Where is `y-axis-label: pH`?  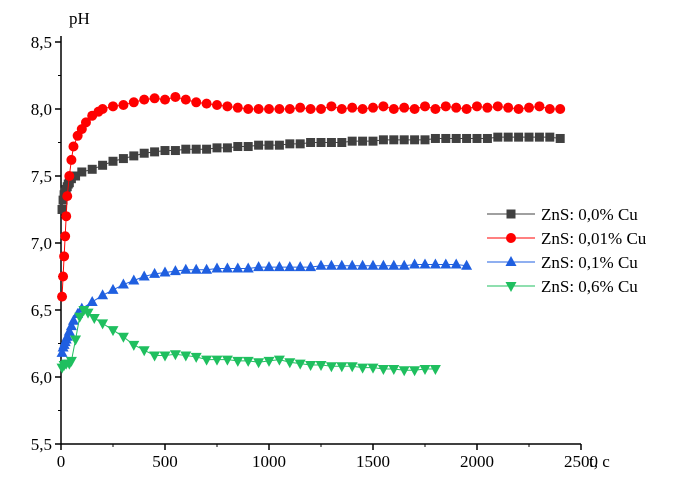
y-axis-label: pH is located at coordinates (79, 18).